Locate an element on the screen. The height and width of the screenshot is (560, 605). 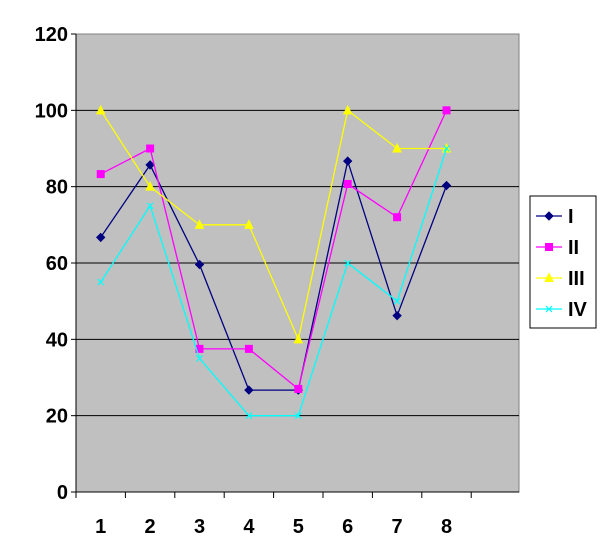
y-tick-label: 120 is located at coordinates (51, 35).